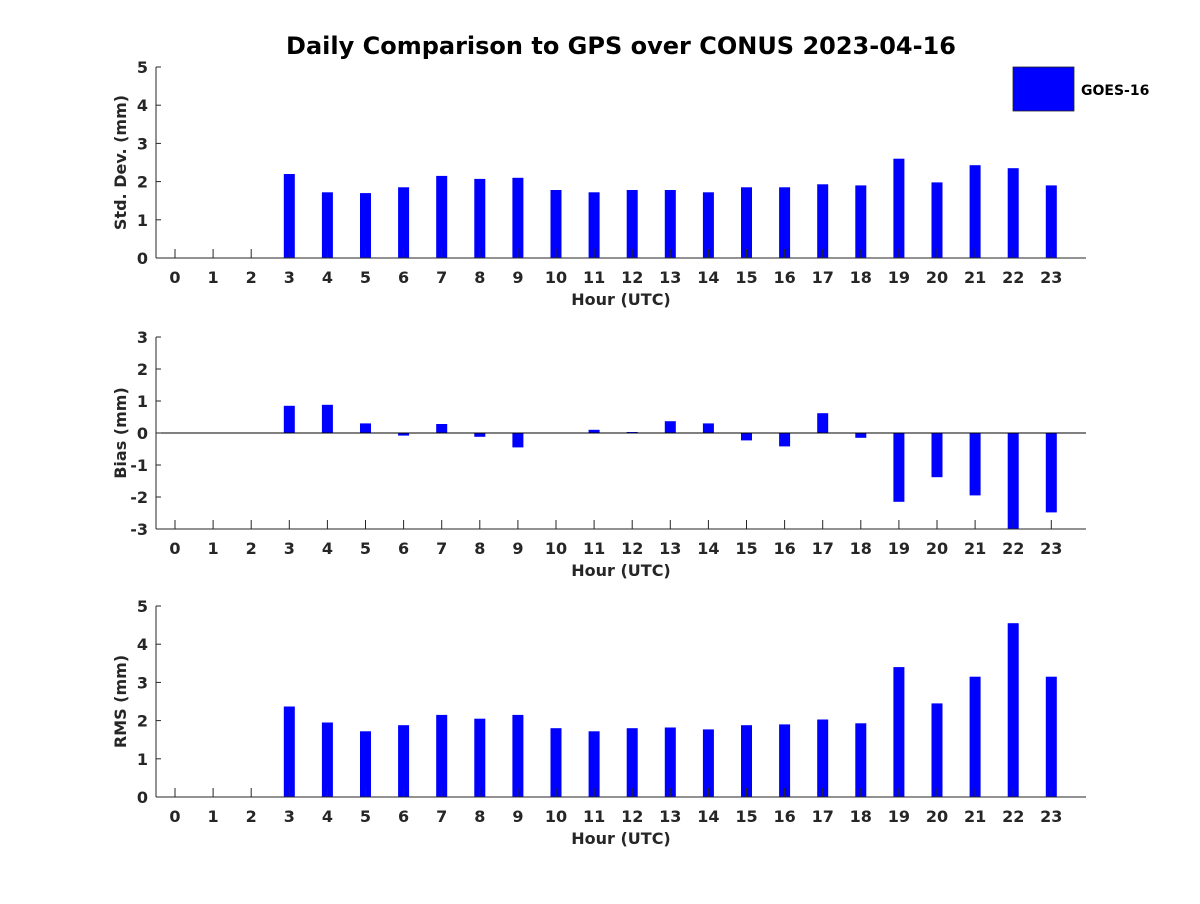 This screenshot has width=1200, height=904. I want to click on xtick-label-bias: 14, so click(708, 548).